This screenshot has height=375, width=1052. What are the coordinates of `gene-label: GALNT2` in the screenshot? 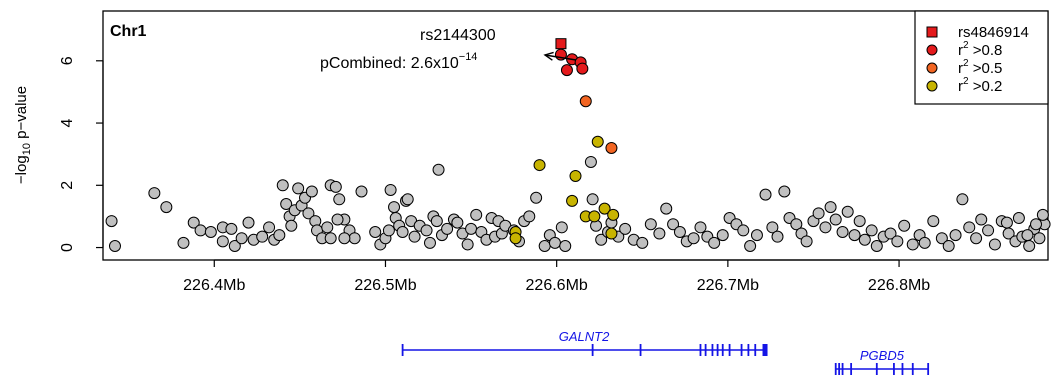 It's located at (584, 336).